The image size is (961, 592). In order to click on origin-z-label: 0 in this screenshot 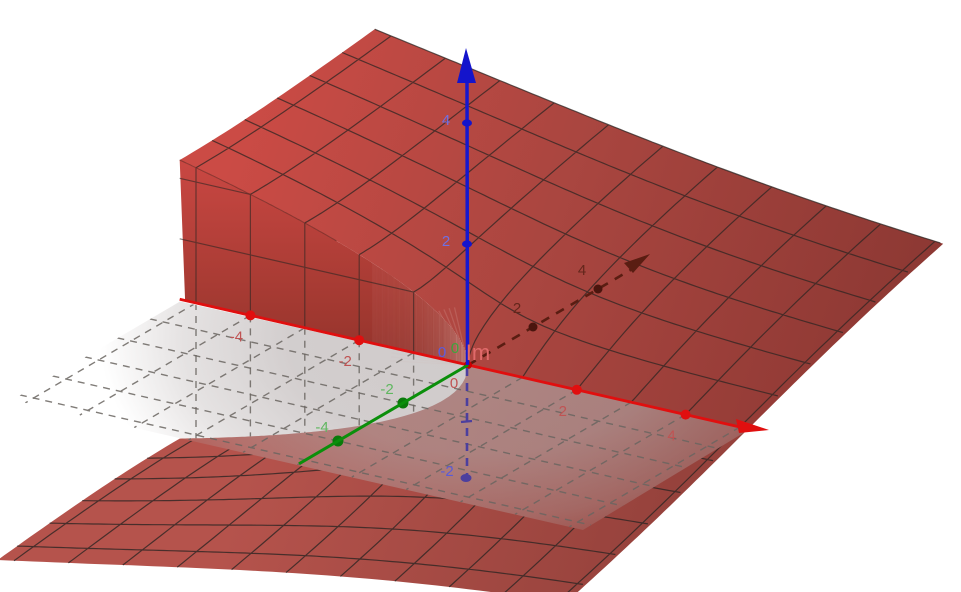, I will do `click(442, 352)`.